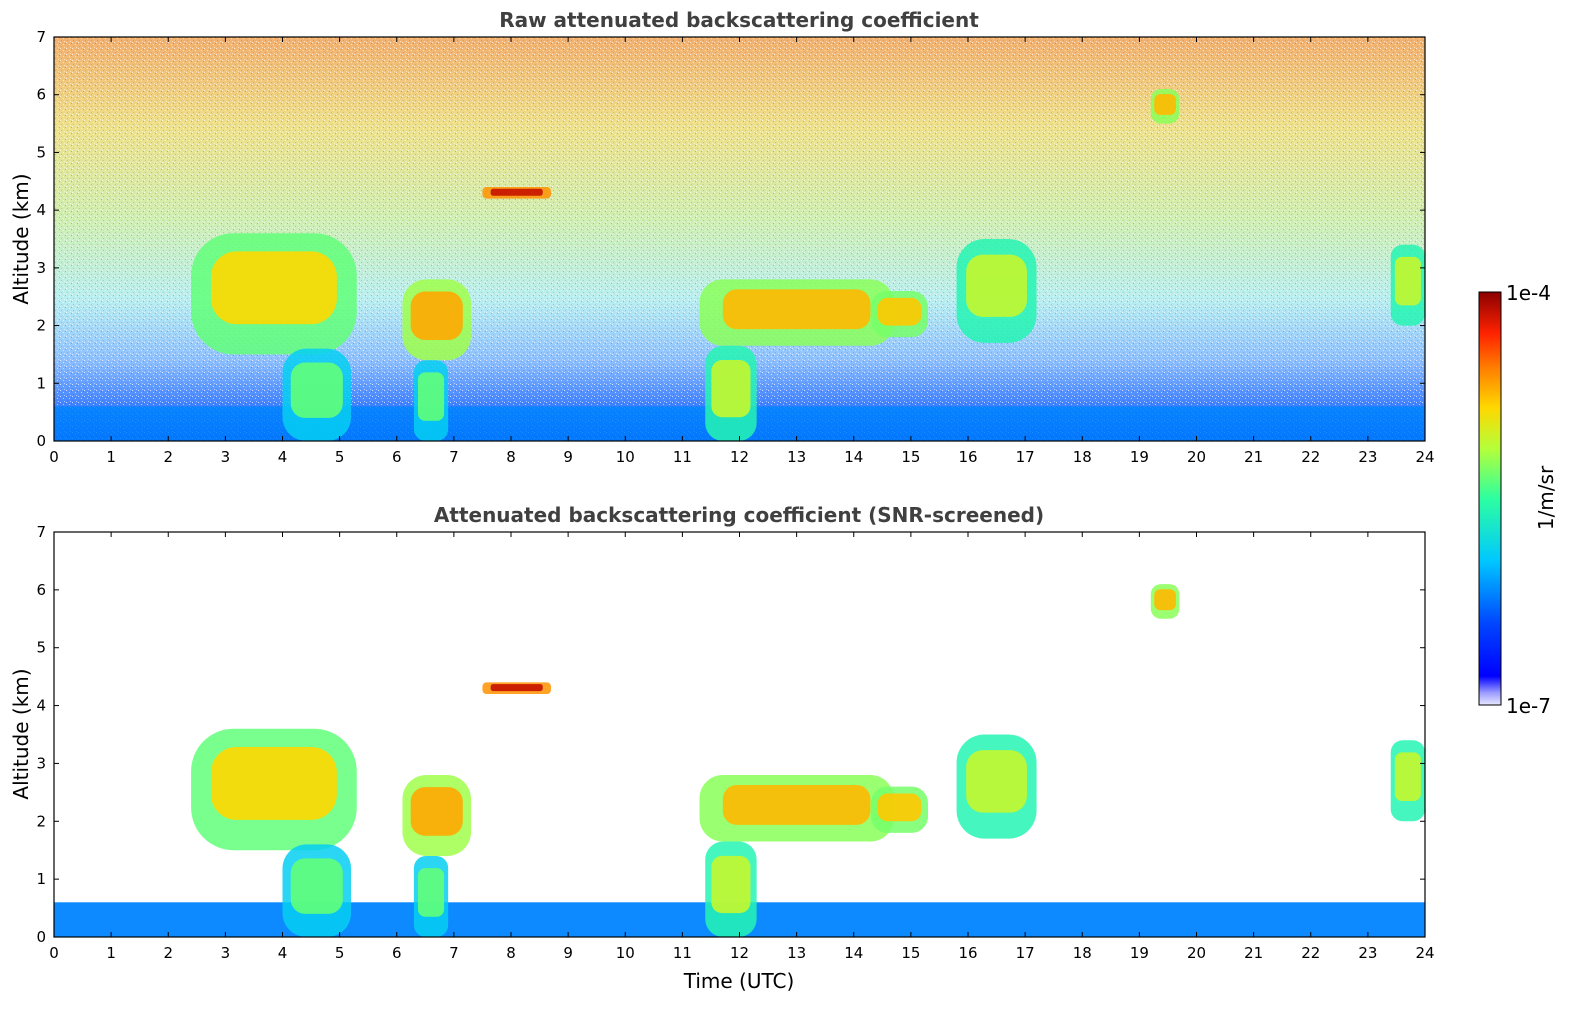 The width and height of the screenshot is (1595, 1020). What do you see at coordinates (1528, 706) in the screenshot?
I see `colorbar-min-label: 1e-7` at bounding box center [1528, 706].